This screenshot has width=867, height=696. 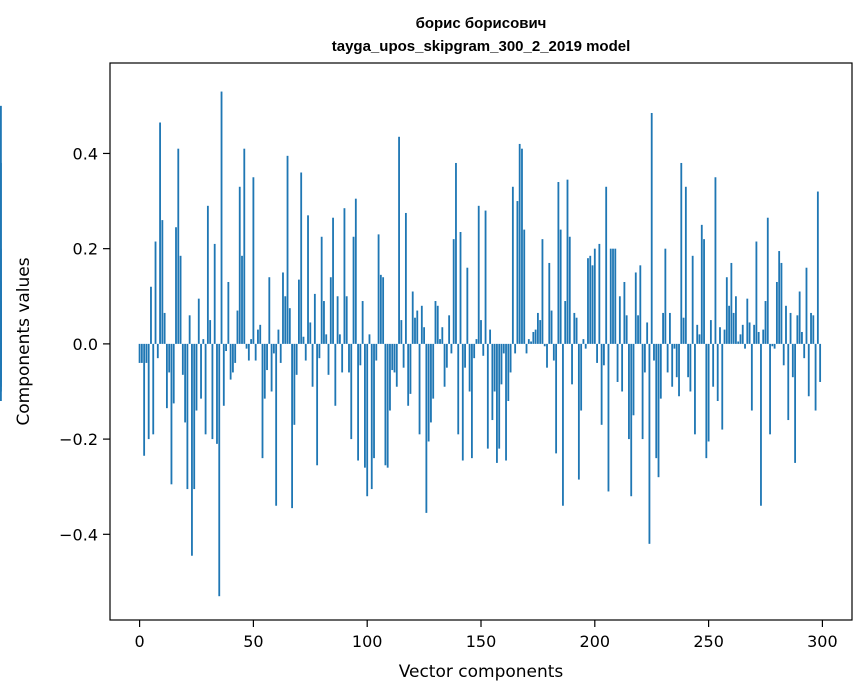 I want to click on y-axis-label: Components values, so click(x=24, y=341).